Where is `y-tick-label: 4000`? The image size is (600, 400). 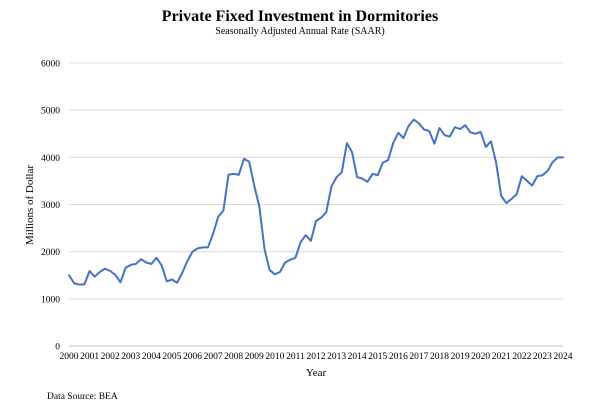
y-tick-label: 4000 is located at coordinates (50, 159).